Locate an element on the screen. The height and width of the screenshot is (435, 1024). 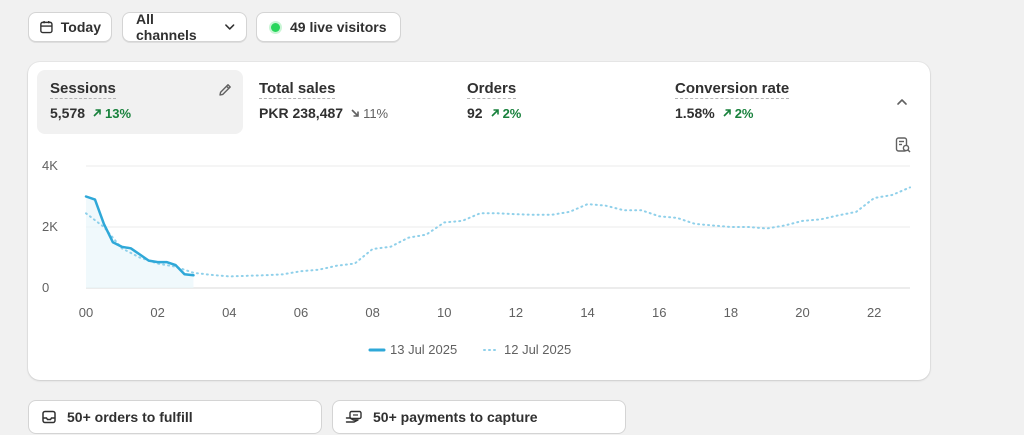
live-status-dot is located at coordinates (275, 27).